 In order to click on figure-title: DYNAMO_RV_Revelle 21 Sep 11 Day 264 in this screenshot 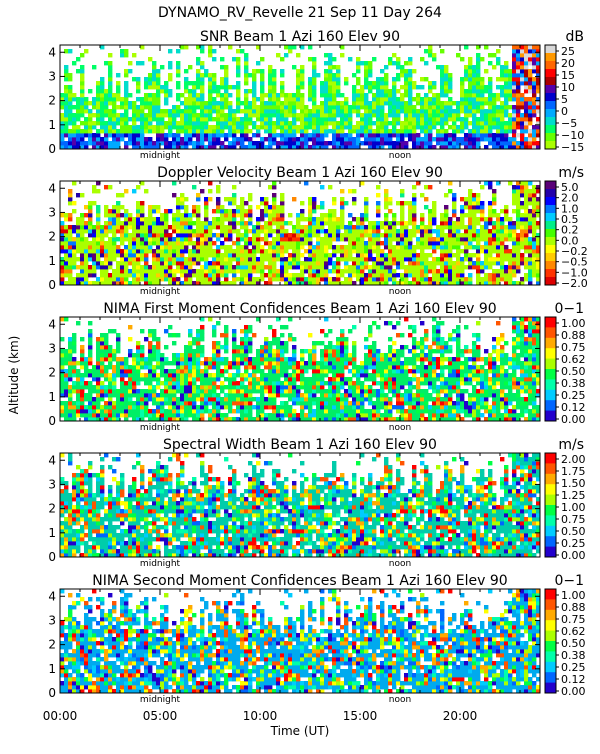, I will do `click(300, 13)`.